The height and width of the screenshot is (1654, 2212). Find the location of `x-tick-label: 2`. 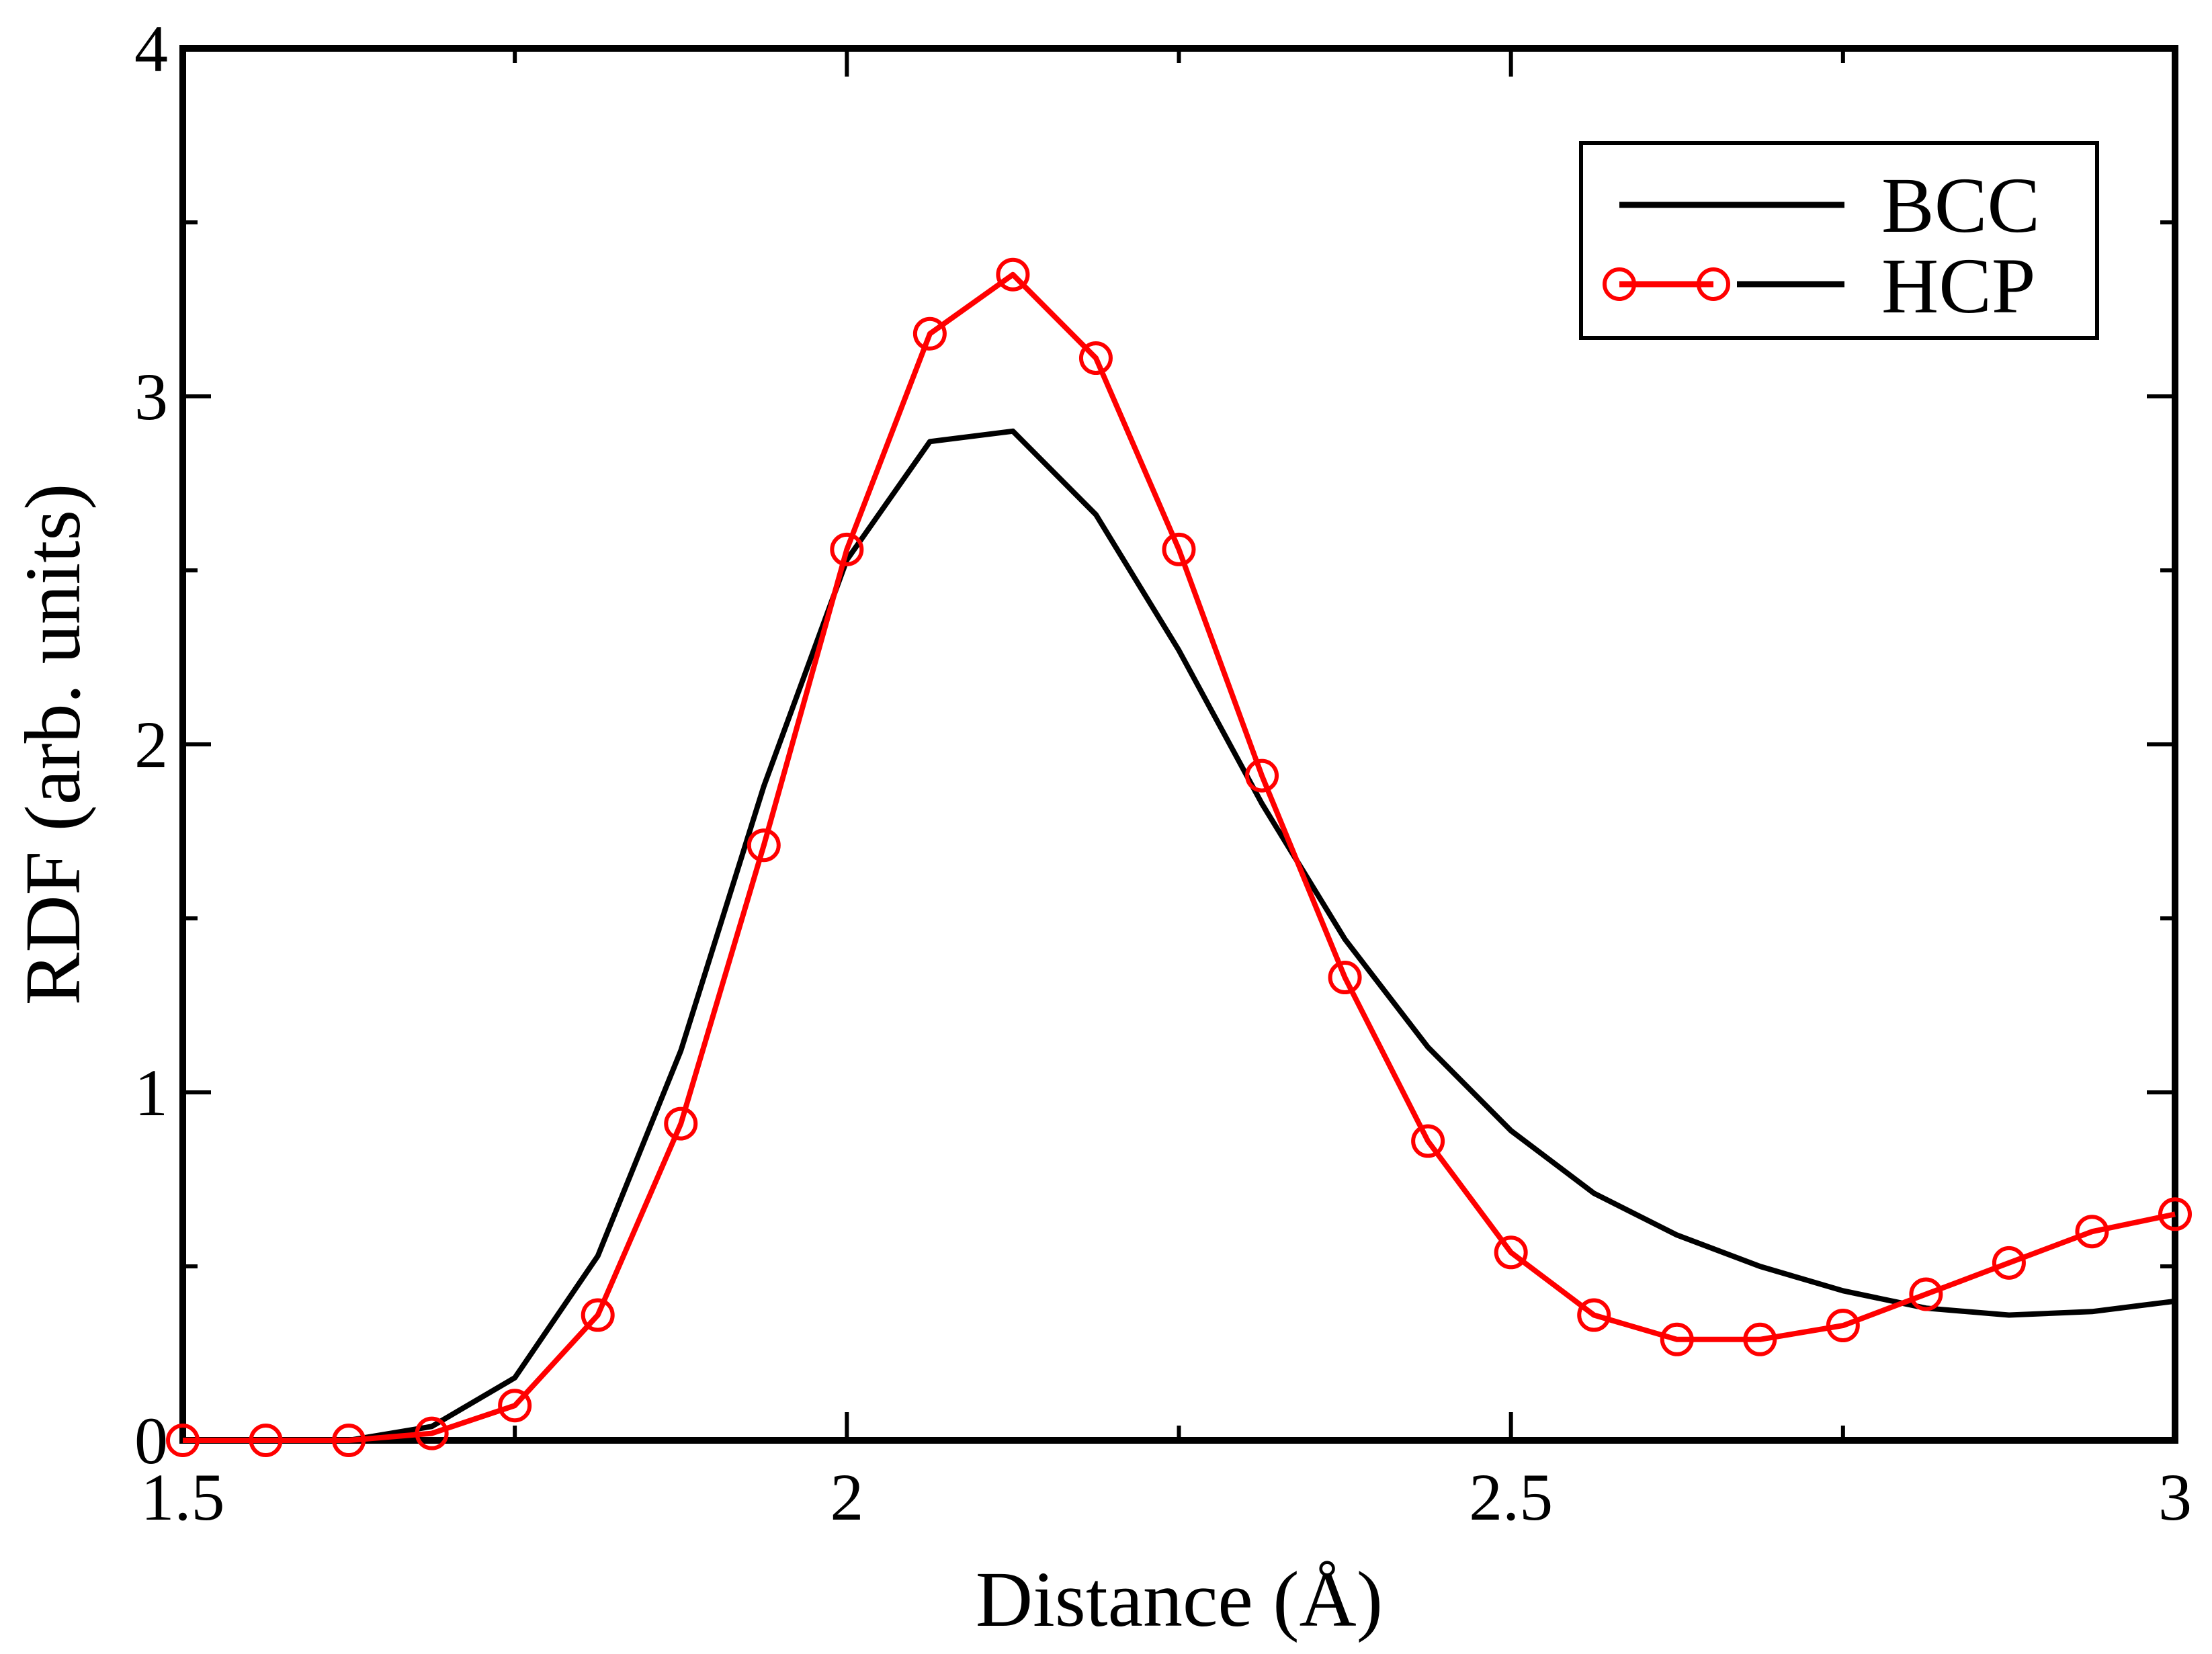

x-tick-label: 2 is located at coordinates (847, 1497).